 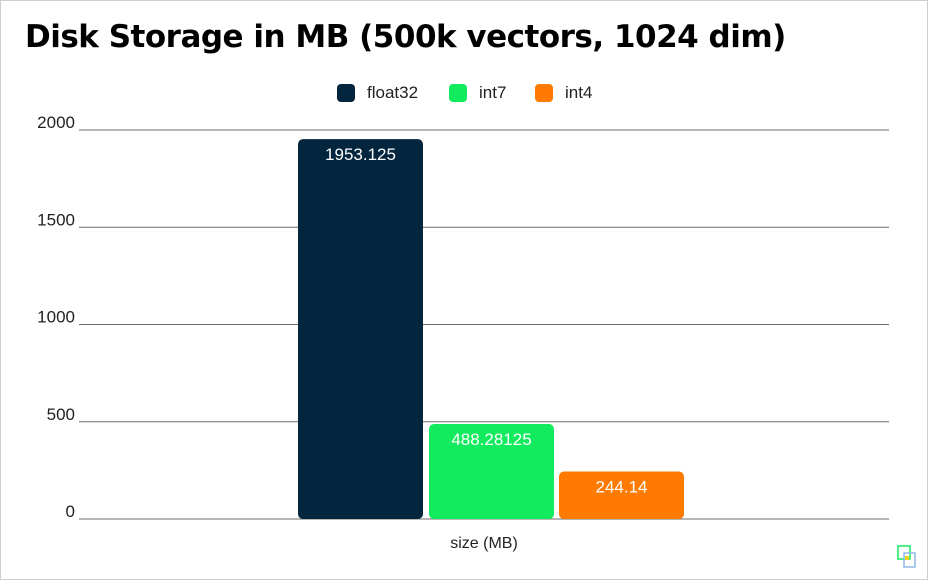 I want to click on legend-item-float32: float32, so click(x=377, y=93).